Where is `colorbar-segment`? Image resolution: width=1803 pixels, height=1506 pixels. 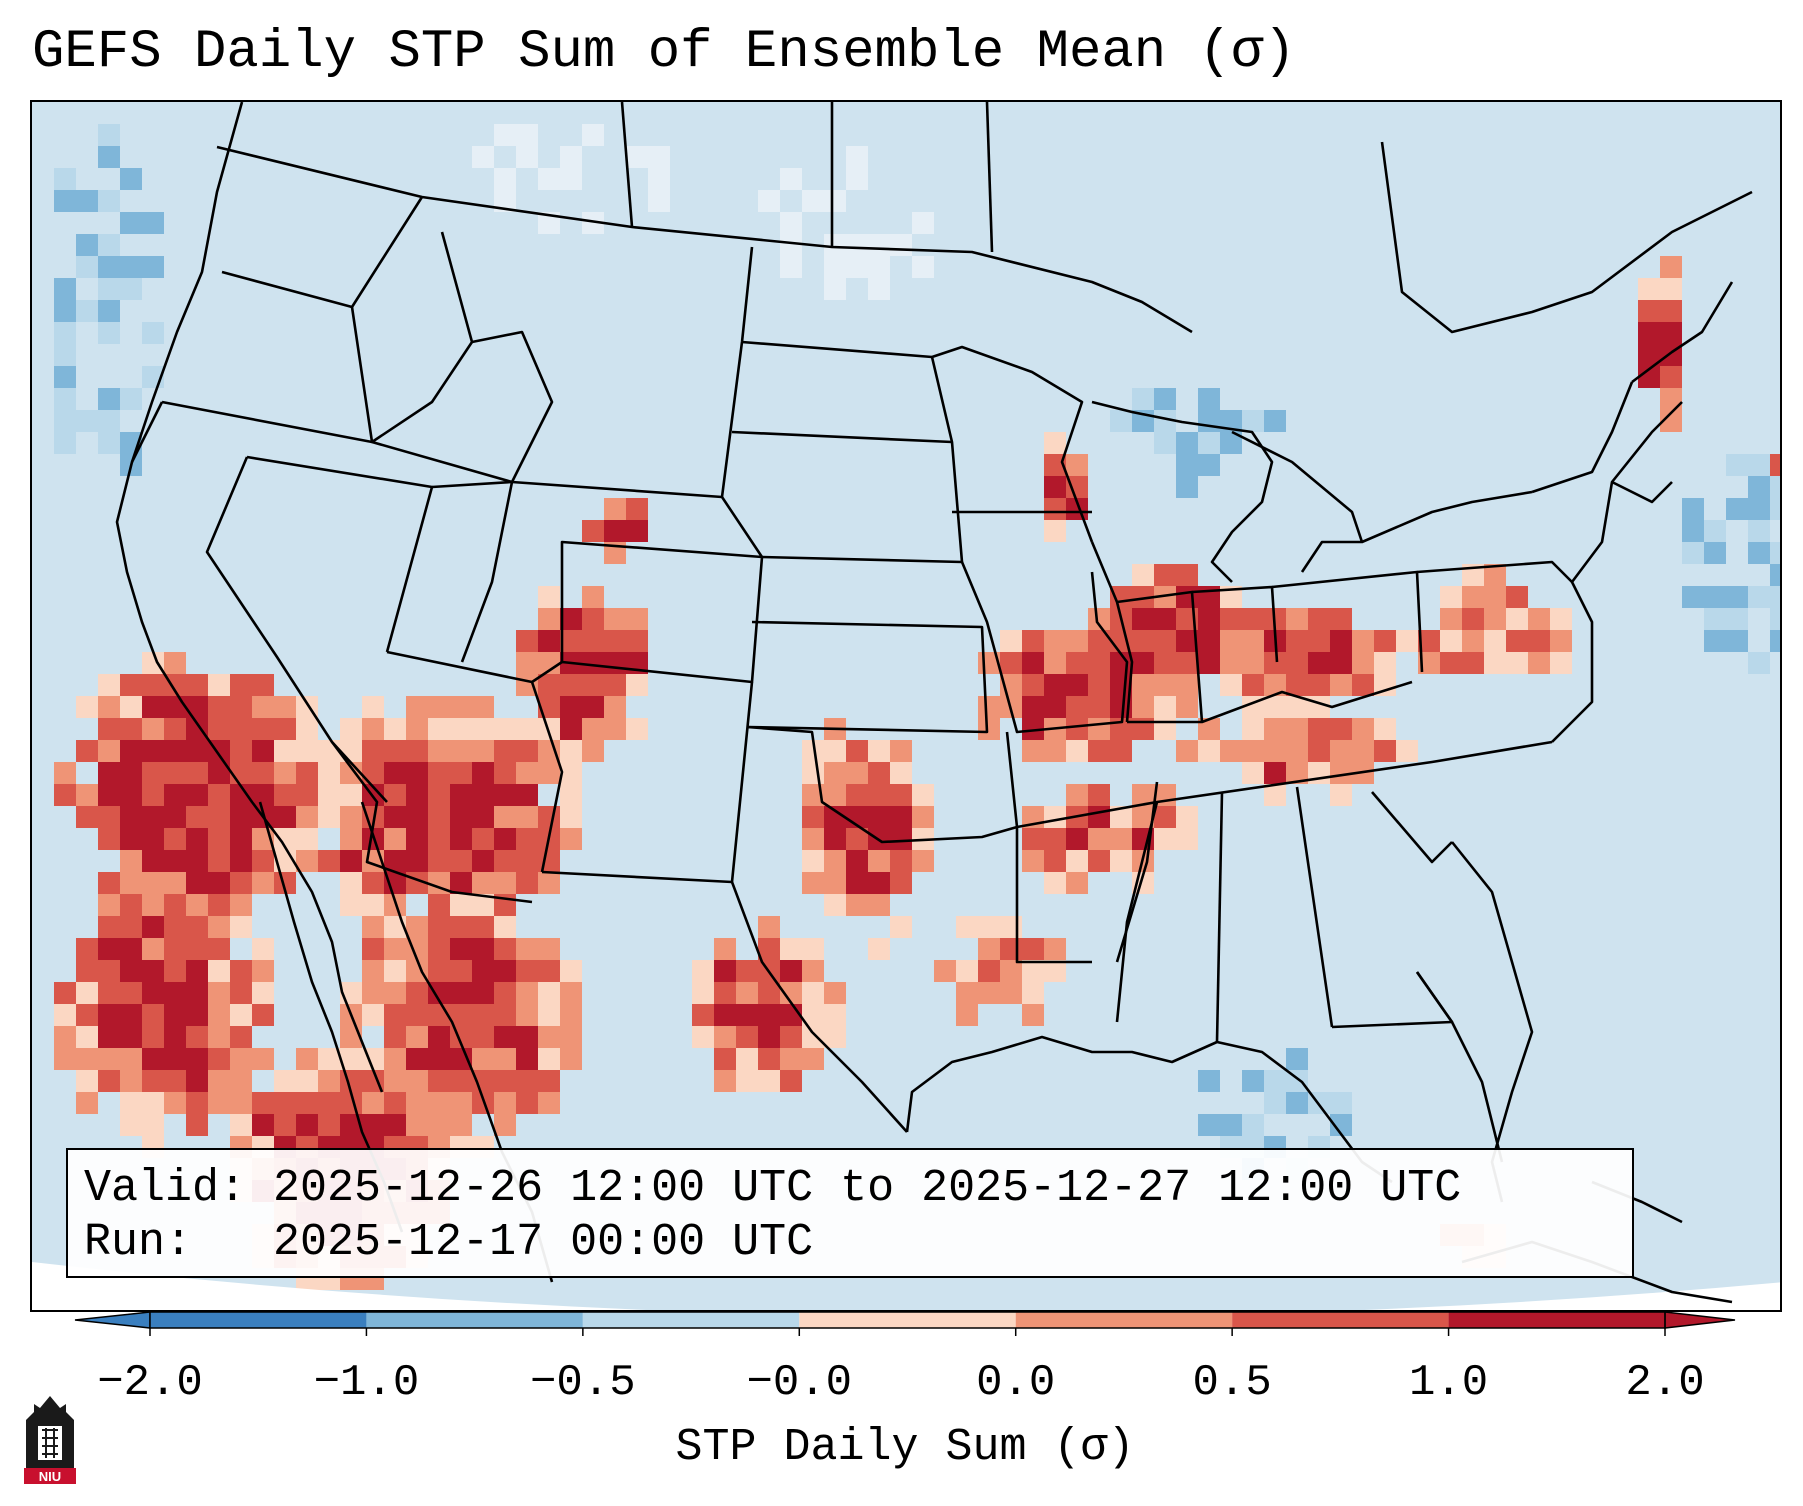
colorbar-segment is located at coordinates (1124, 1320).